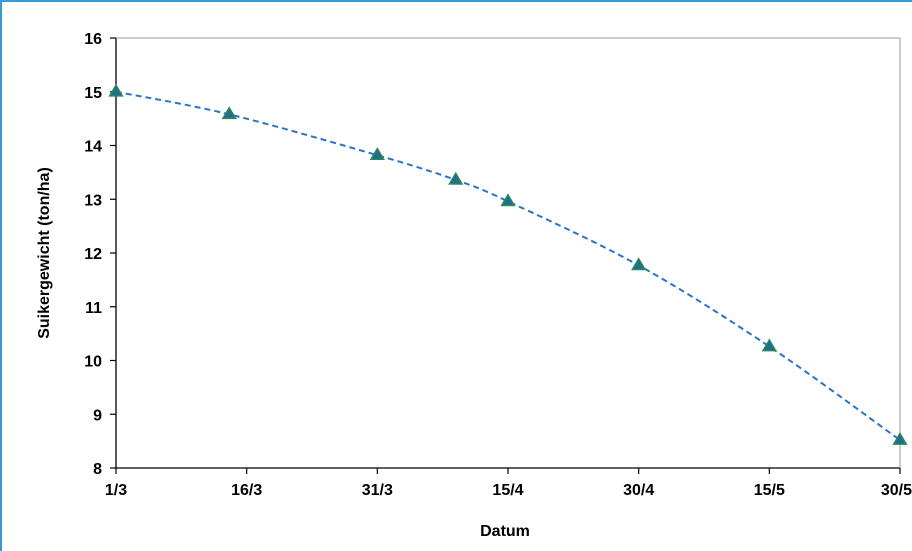 Image resolution: width=912 pixels, height=551 pixels. I want to click on y-tick-label: 11, so click(93, 308).